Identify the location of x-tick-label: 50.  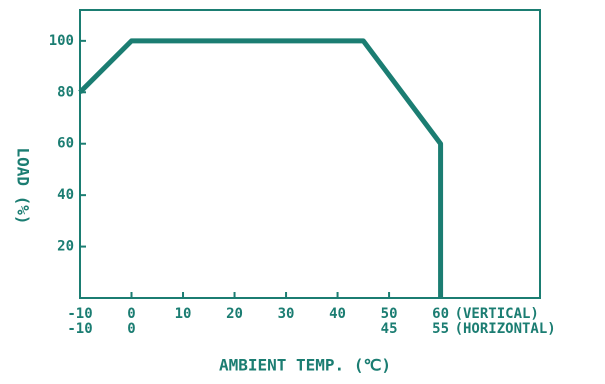
(389, 314).